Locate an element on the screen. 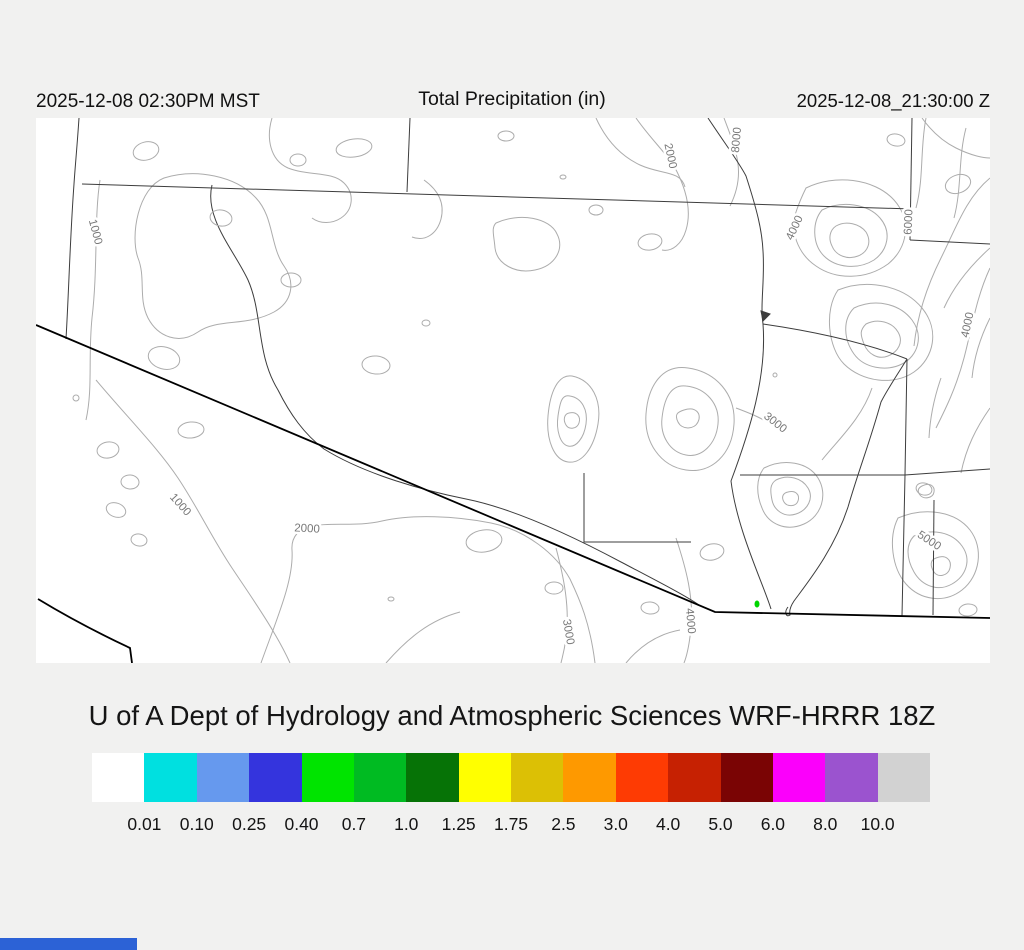 The width and height of the screenshot is (1024, 950). horizontal-scrollbar-thumb is located at coordinates (68, 944).